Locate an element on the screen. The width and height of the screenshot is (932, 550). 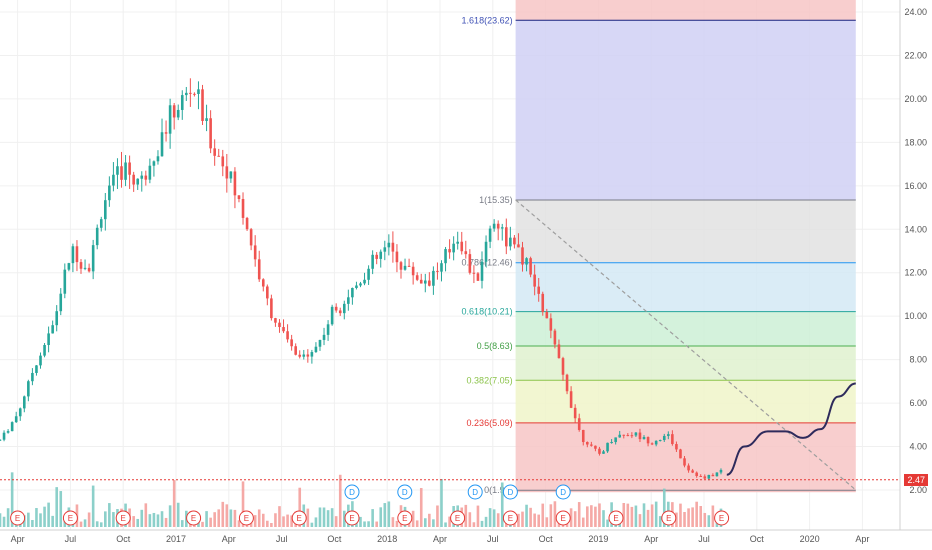
y-tick-label: 16.00 is located at coordinates (915, 186).